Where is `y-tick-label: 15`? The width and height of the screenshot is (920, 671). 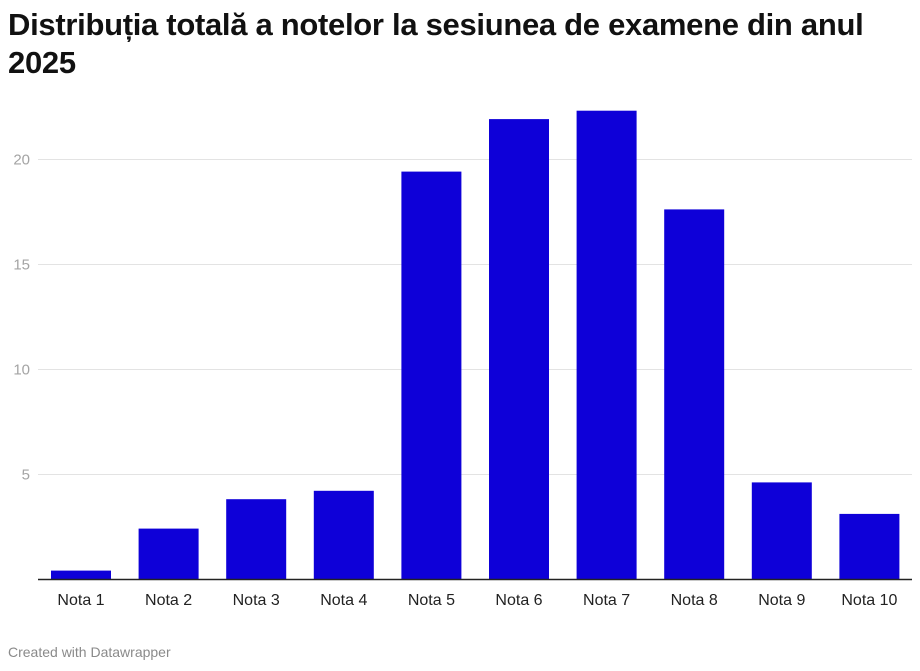
y-tick-label: 15 is located at coordinates (21, 265).